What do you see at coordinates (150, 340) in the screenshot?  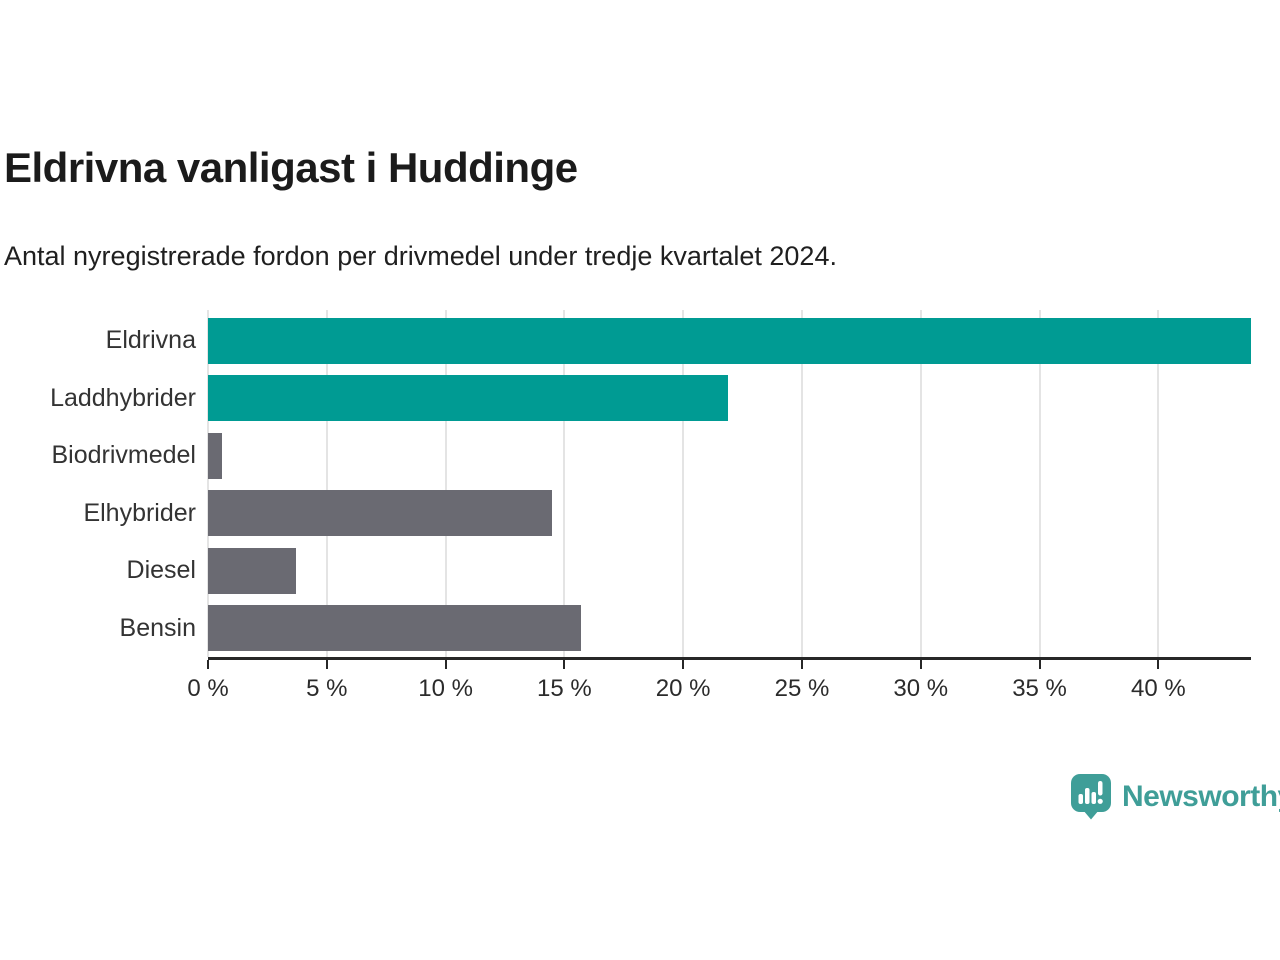 I see `category-label-eldrivna: Eldrivna` at bounding box center [150, 340].